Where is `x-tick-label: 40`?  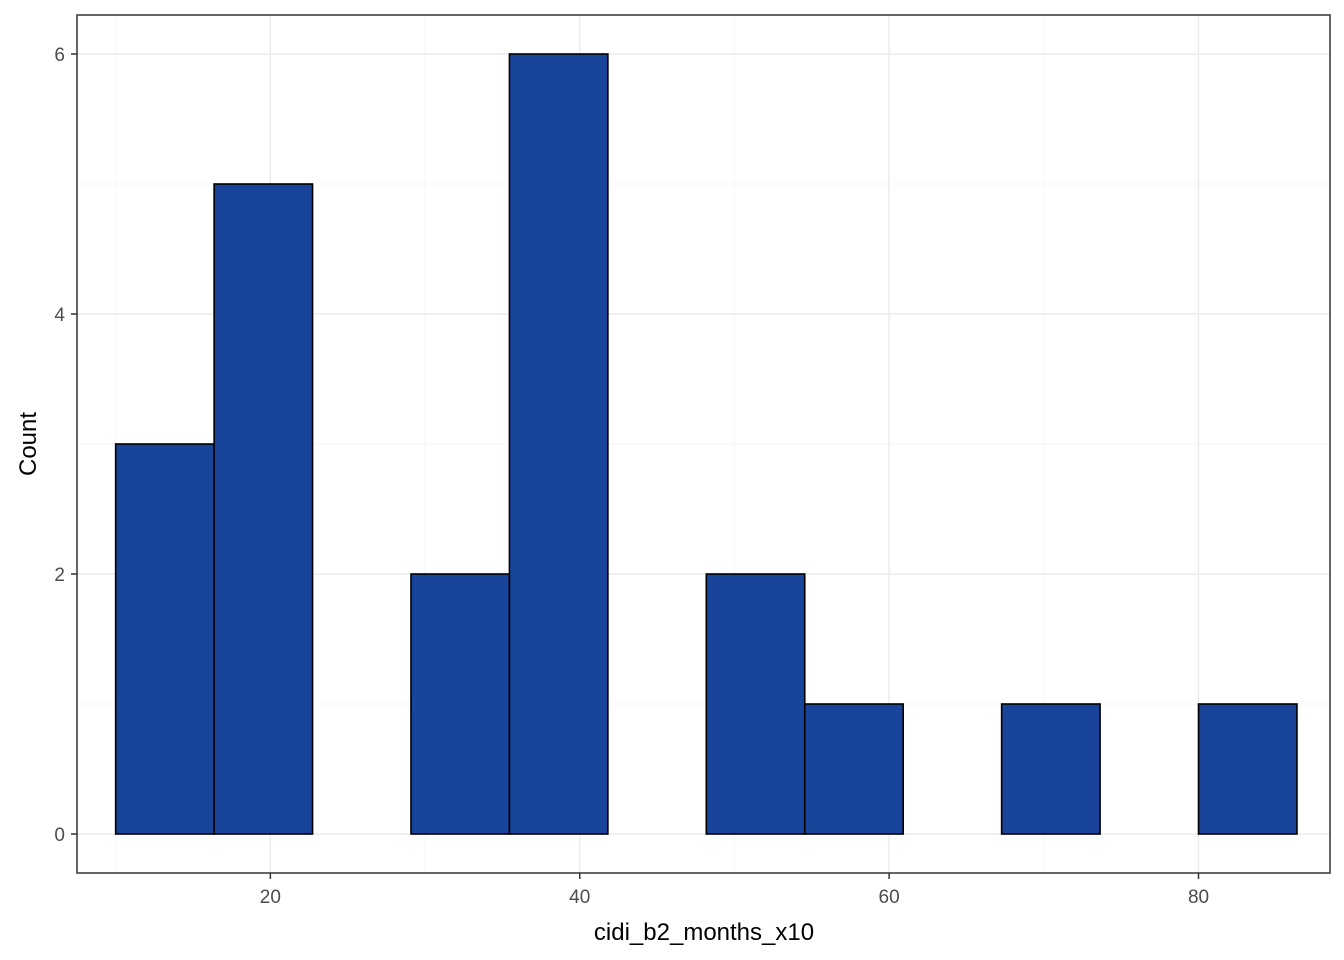
x-tick-label: 40 is located at coordinates (579, 897).